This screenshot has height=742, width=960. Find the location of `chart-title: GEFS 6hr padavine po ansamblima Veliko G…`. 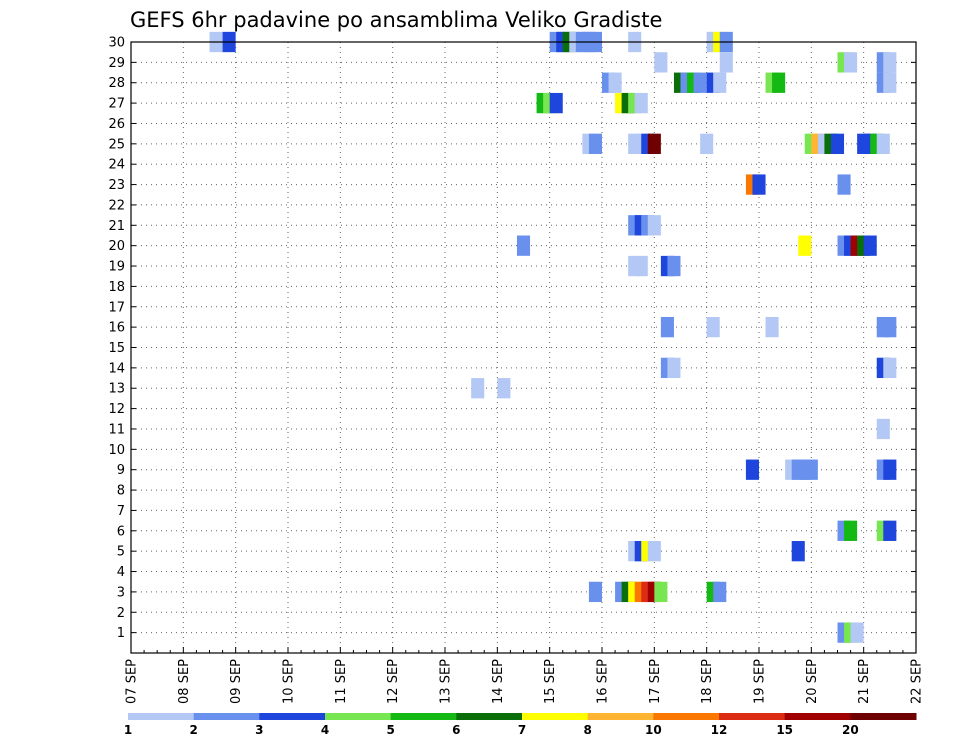

chart-title: GEFS 6hr padavine po ansamblima Veliko G… is located at coordinates (396, 20).